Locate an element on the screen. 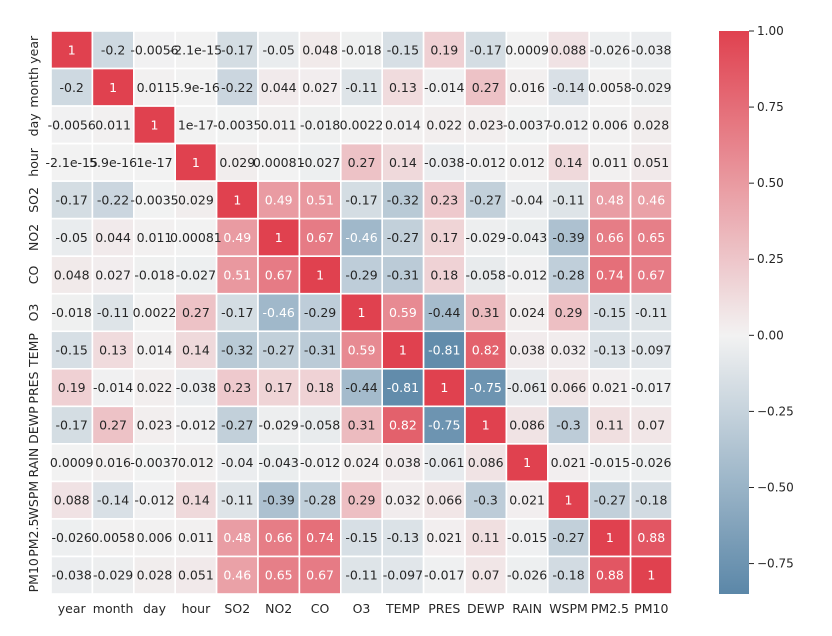 Image resolution: width=832 pixels, height=636 pixels. cell-value-TEMP-month: 0.13 is located at coordinates (113, 350).